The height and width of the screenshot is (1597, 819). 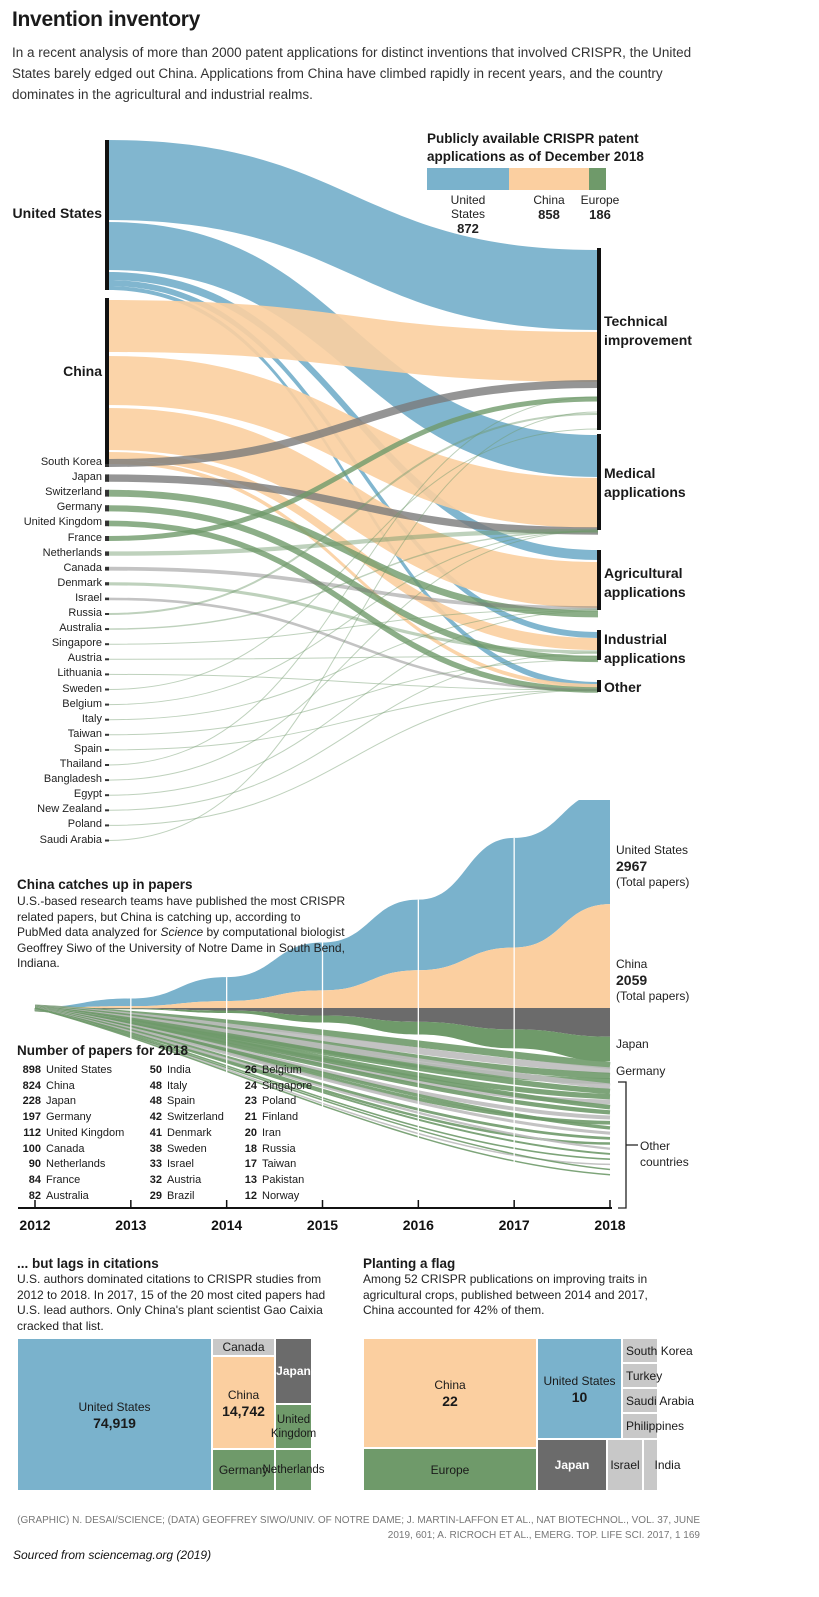 I want to click on source-label-china: China, so click(x=82, y=371).